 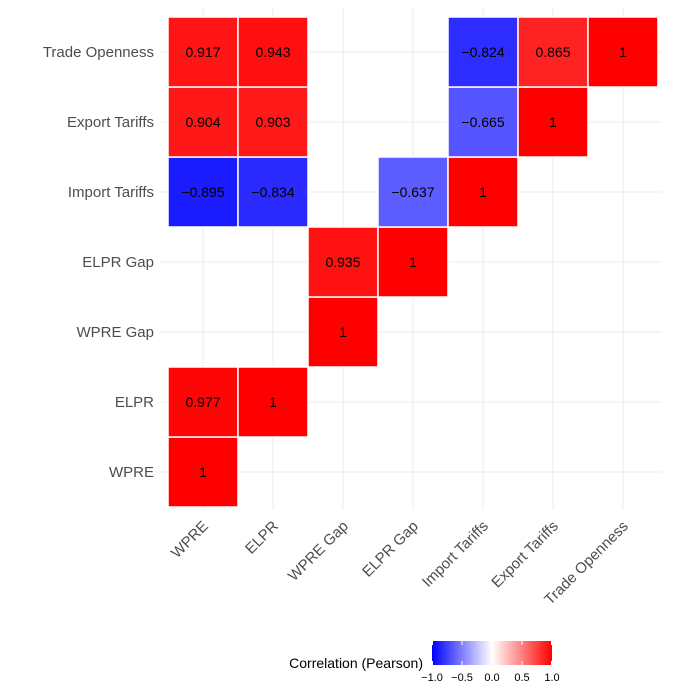 I want to click on cell-wpre-export-tariffs, so click(x=203, y=122).